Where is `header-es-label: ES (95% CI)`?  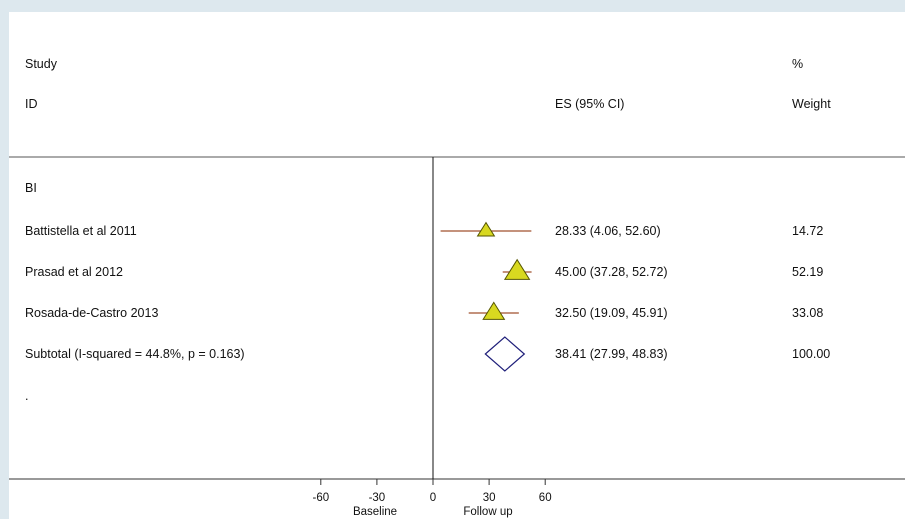 header-es-label: ES (95% CI) is located at coordinates (589, 104).